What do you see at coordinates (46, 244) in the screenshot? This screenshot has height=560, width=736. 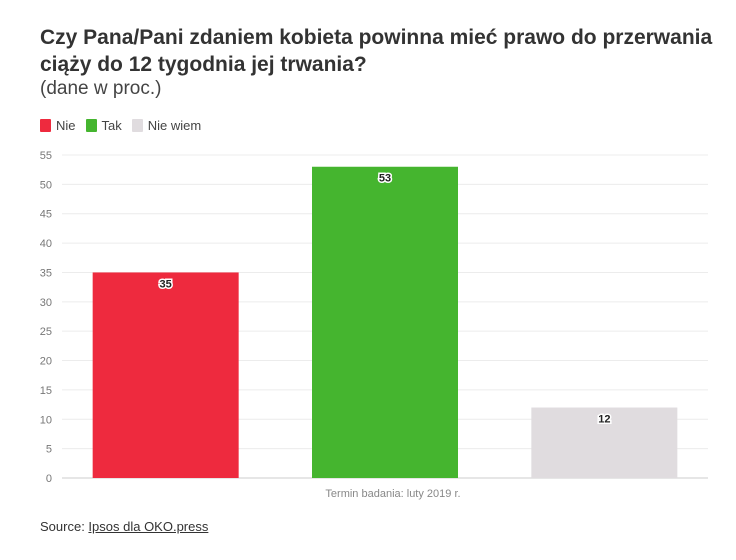 I see `y-tick-label: 40` at bounding box center [46, 244].